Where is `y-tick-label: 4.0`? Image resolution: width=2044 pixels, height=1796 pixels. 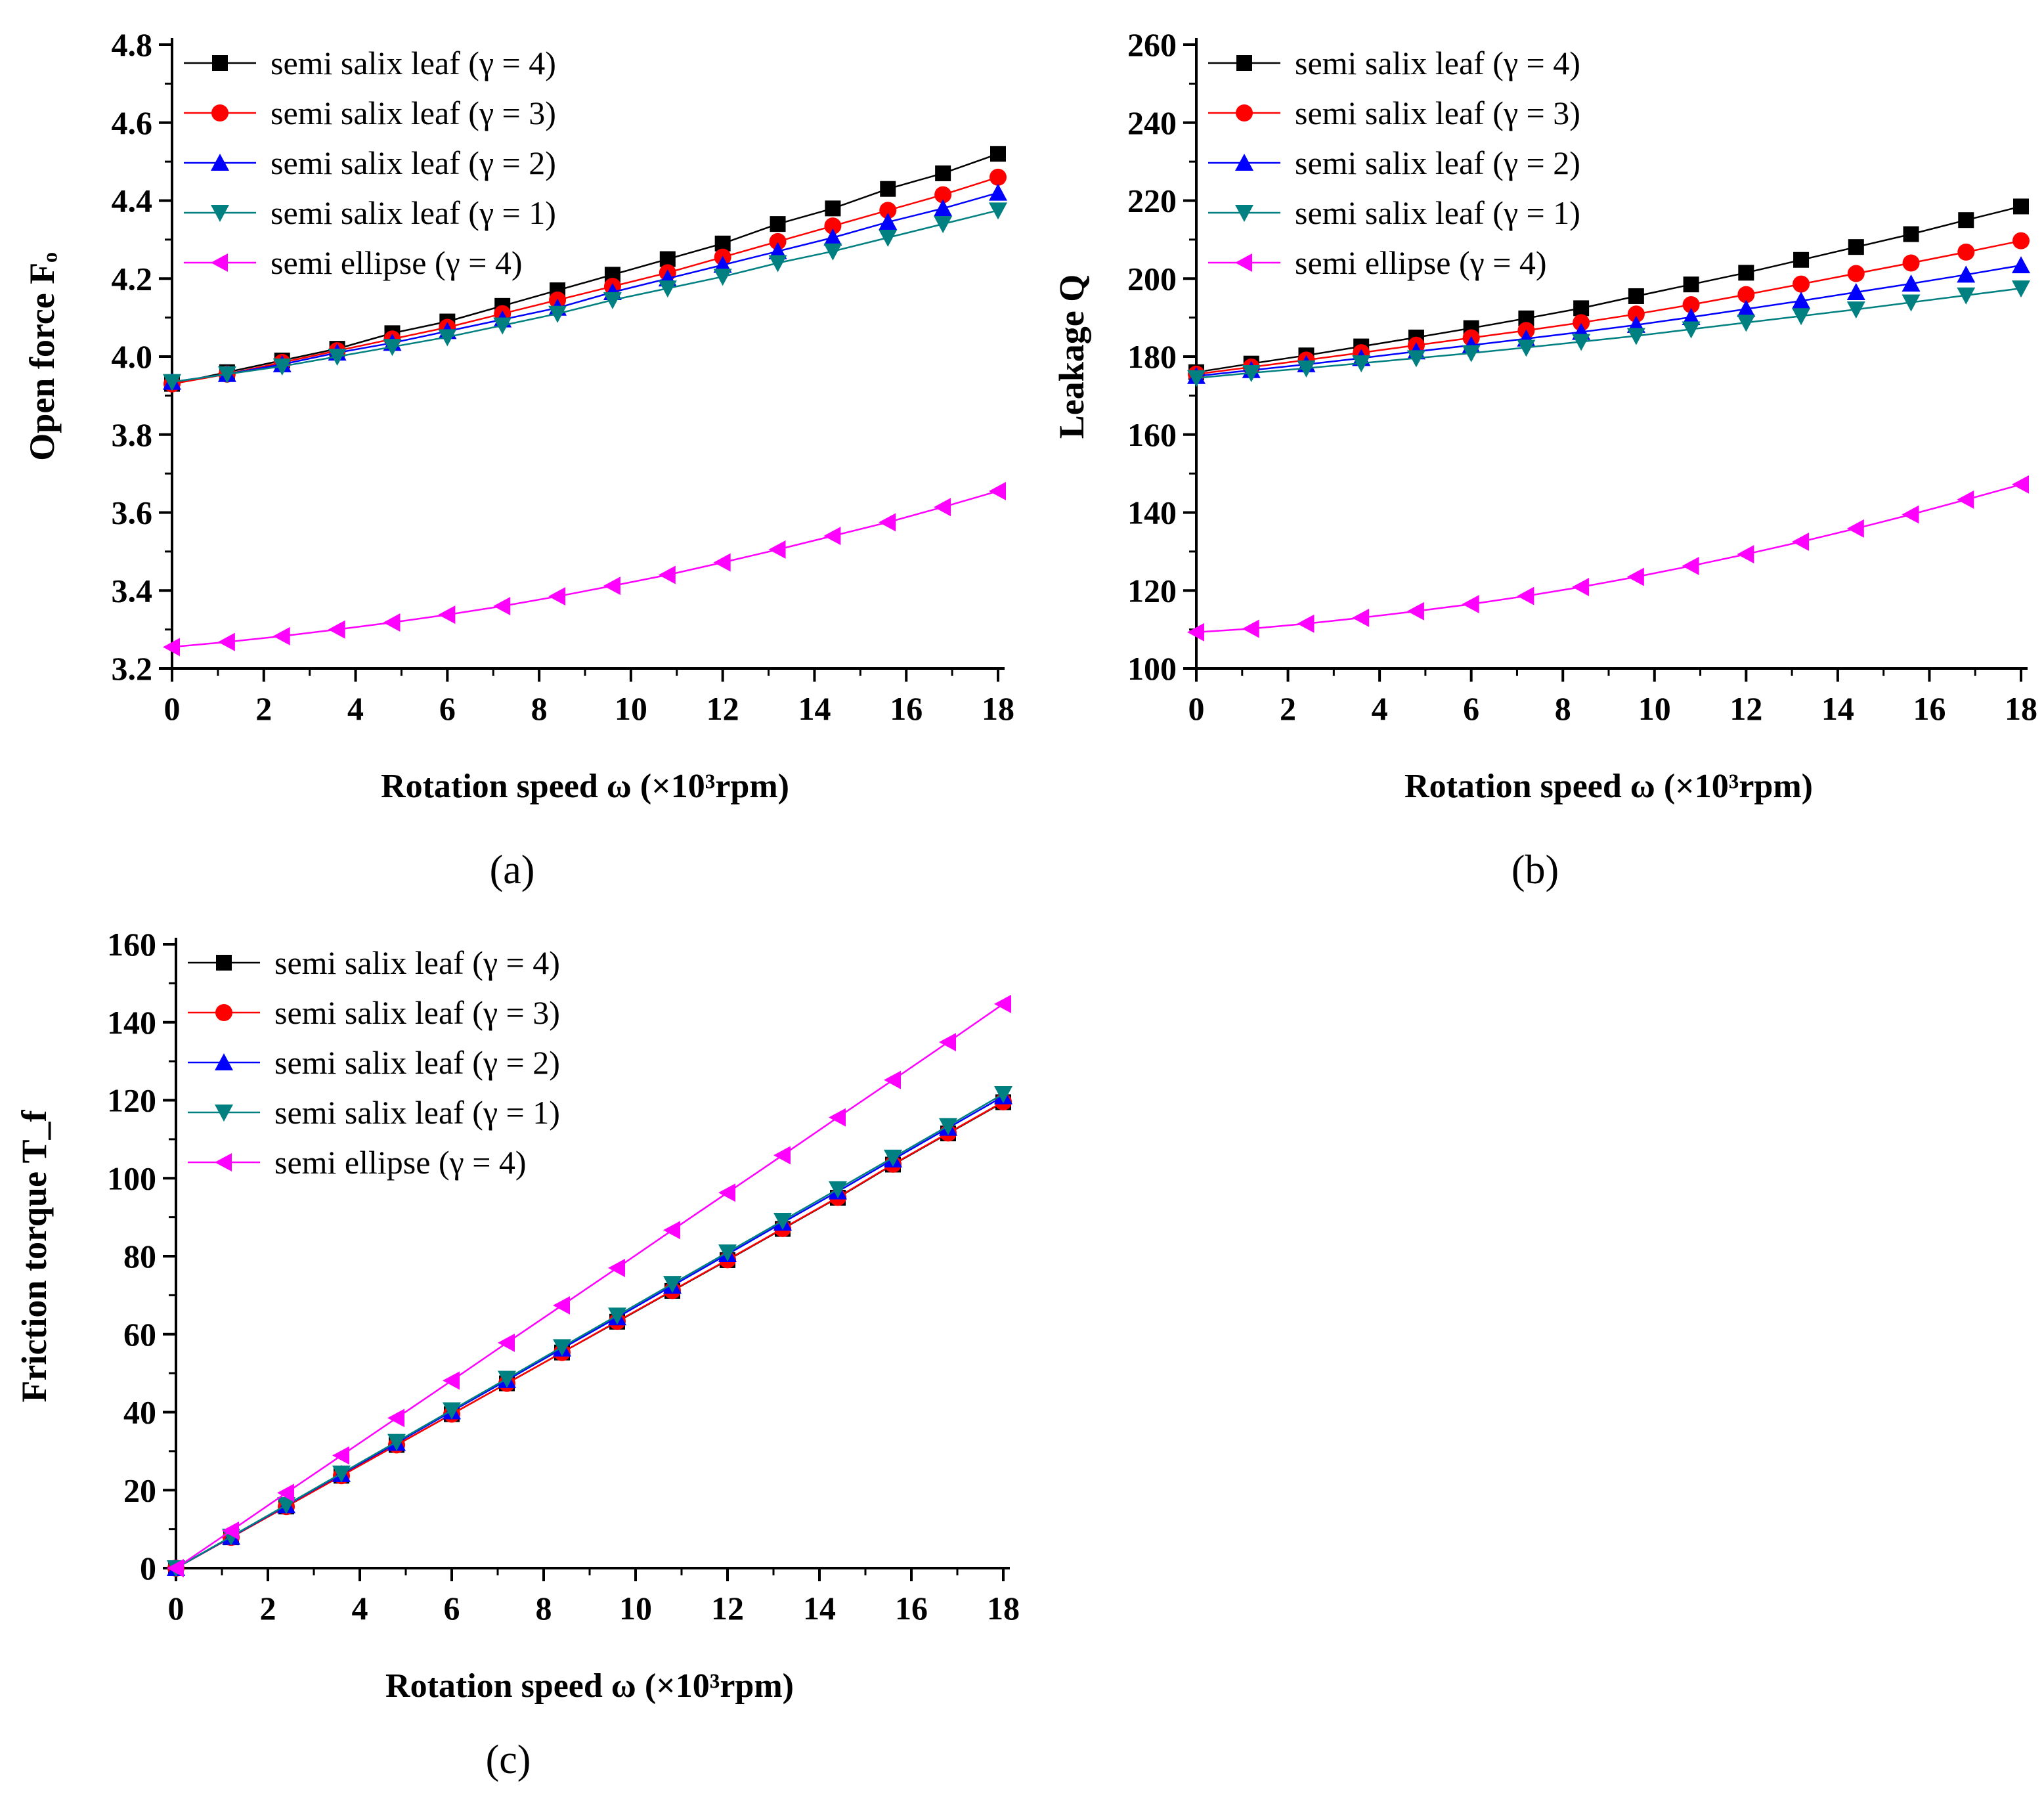 y-tick-label: 4.0 is located at coordinates (132, 356).